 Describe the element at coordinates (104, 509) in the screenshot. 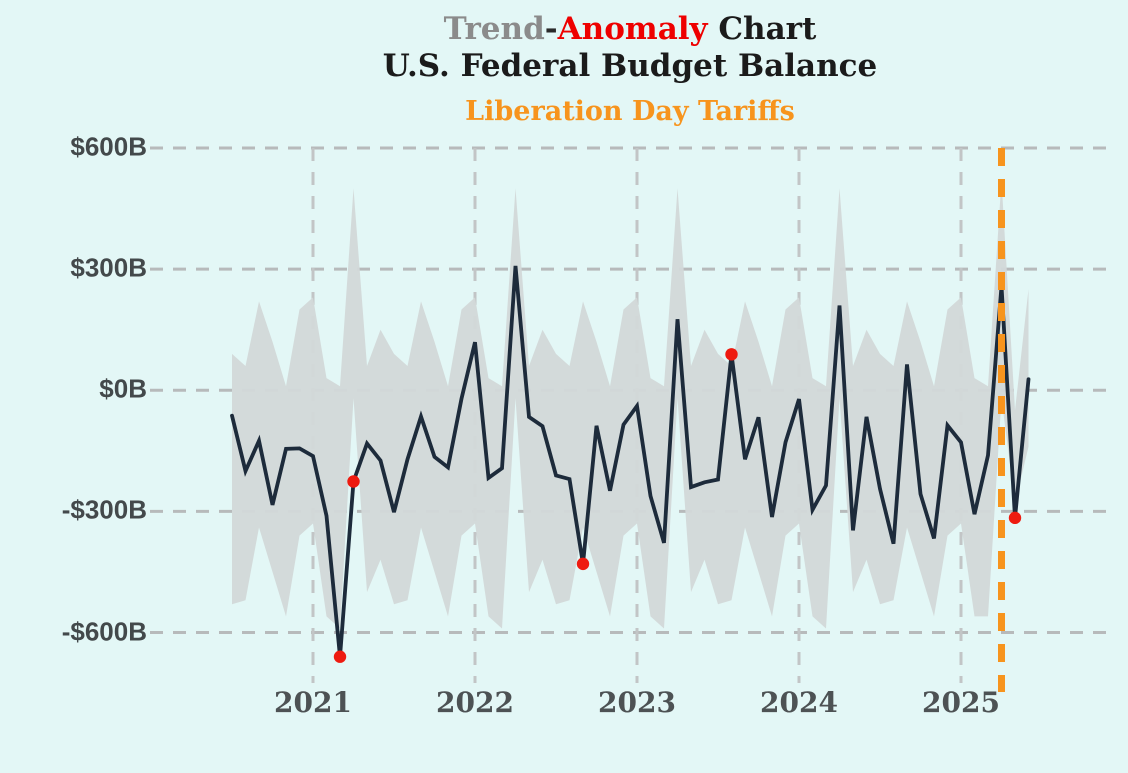

I see `y-axis-tick-label: -$300B` at that location.